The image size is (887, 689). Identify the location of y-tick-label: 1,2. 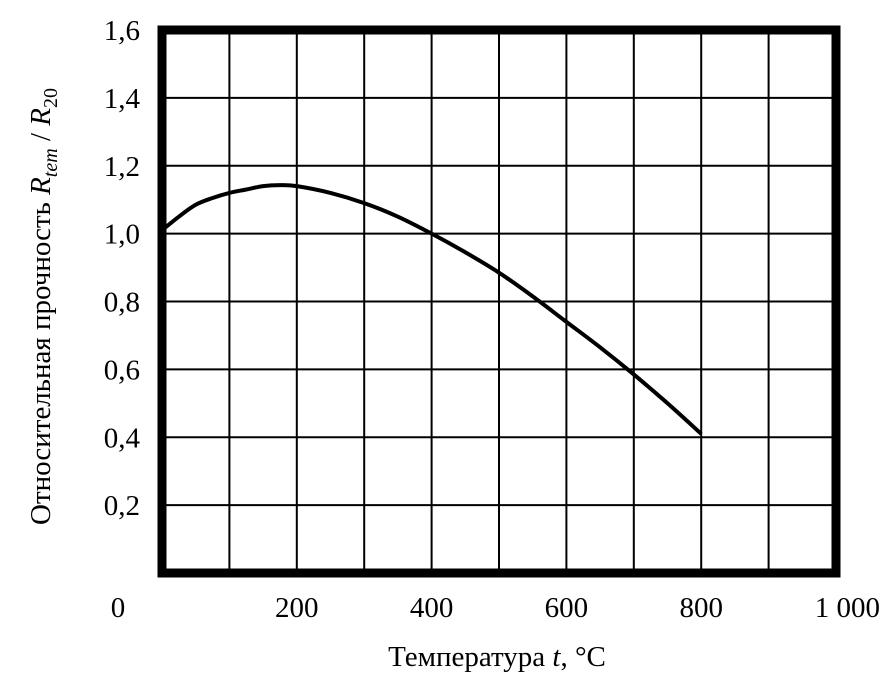
(122, 167).